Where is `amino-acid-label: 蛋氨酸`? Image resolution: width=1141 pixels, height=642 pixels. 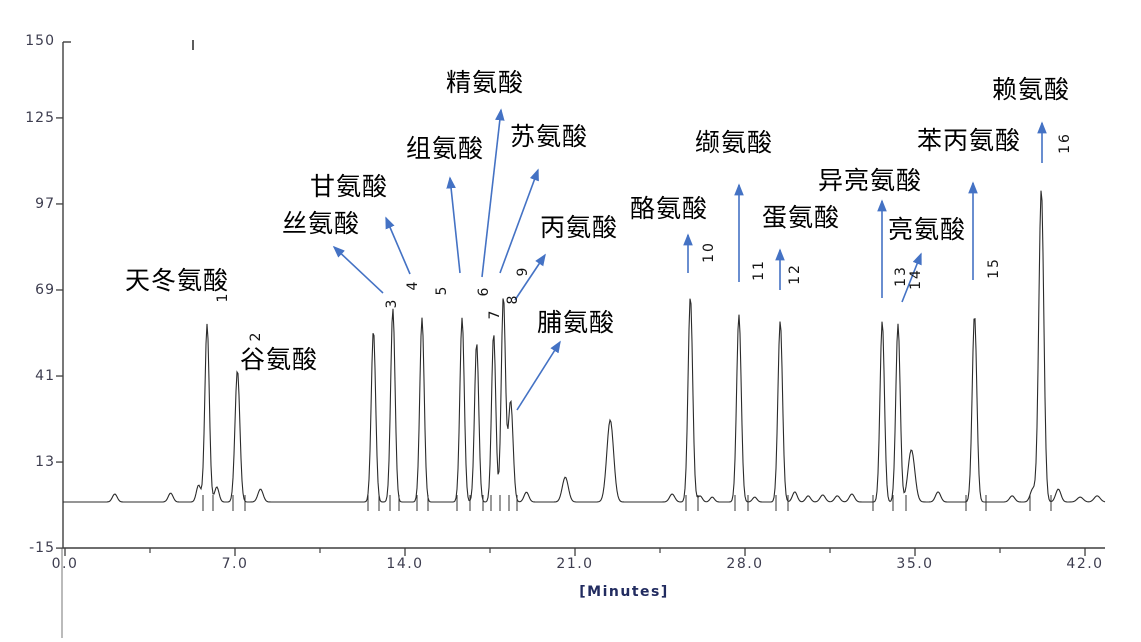
amino-acid-label: 蛋氨酸 is located at coordinates (801, 217).